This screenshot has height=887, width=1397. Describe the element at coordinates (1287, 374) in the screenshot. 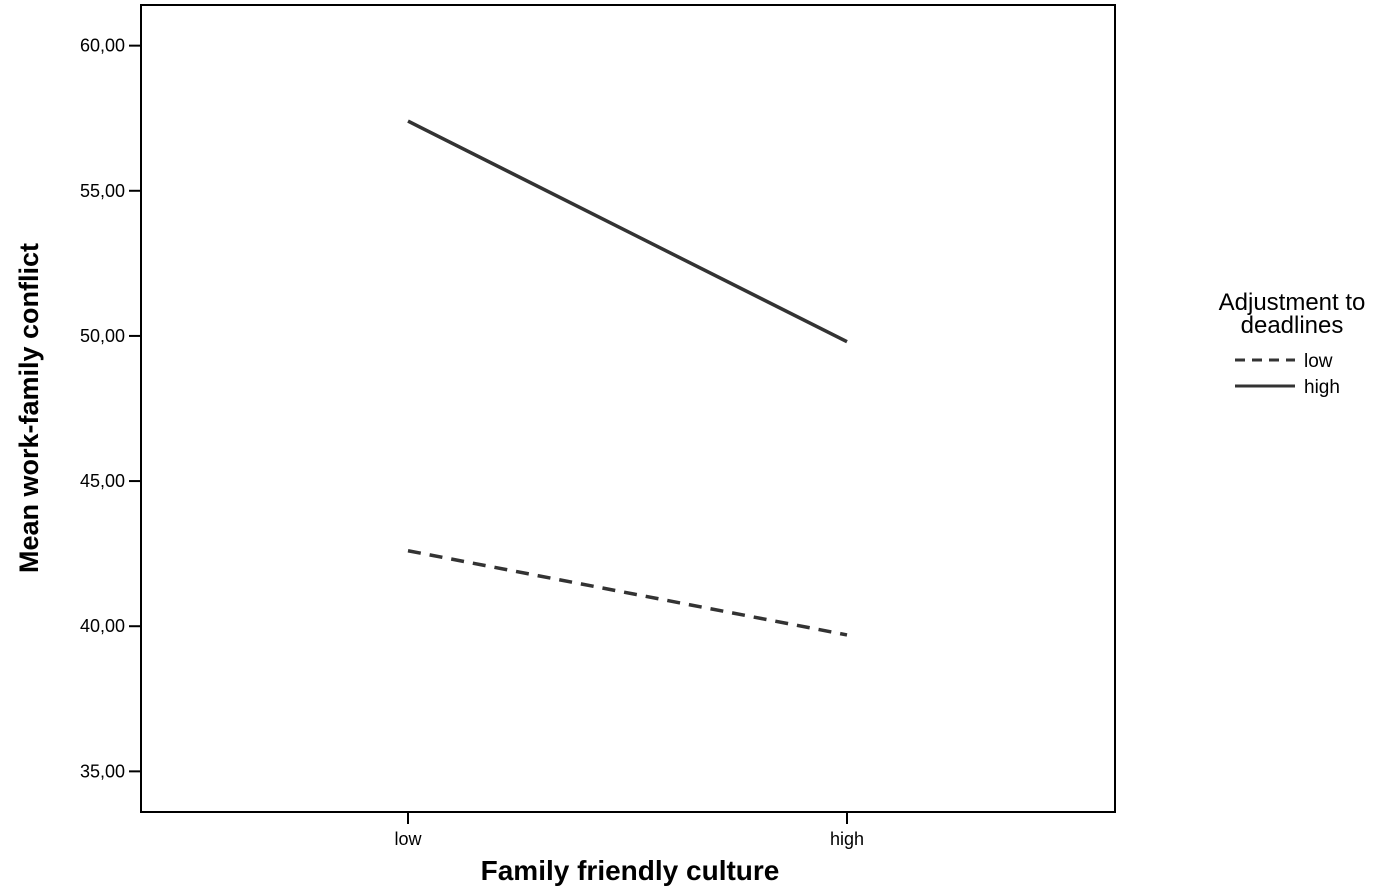

I see `legend-items: low high` at that location.